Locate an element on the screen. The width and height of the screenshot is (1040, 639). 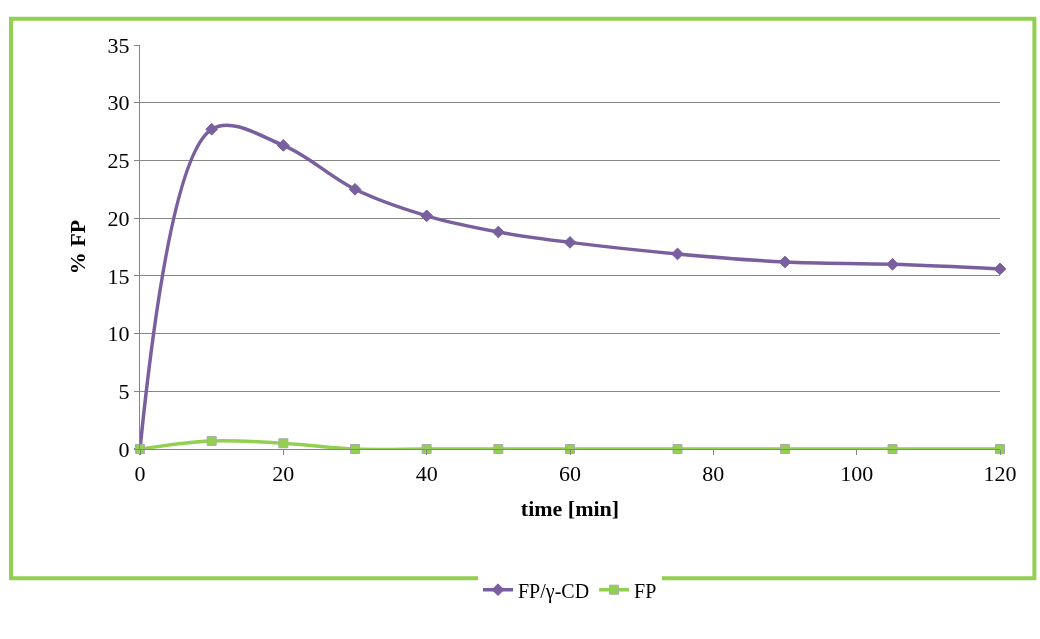
x-axis-title: time [min] is located at coordinates (570, 509).